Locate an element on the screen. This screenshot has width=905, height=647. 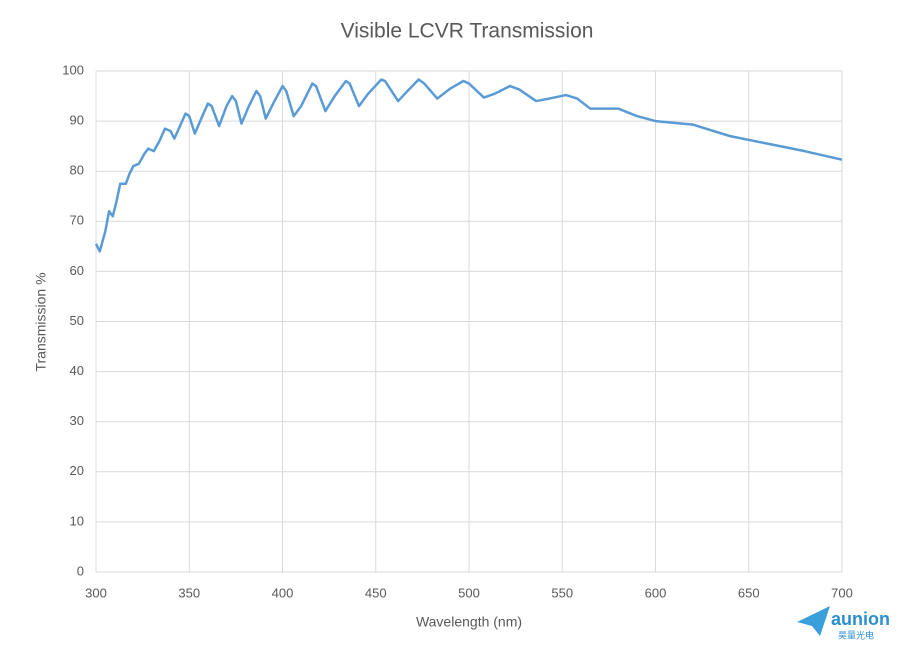
x-tick-label: 550 is located at coordinates (562, 592).